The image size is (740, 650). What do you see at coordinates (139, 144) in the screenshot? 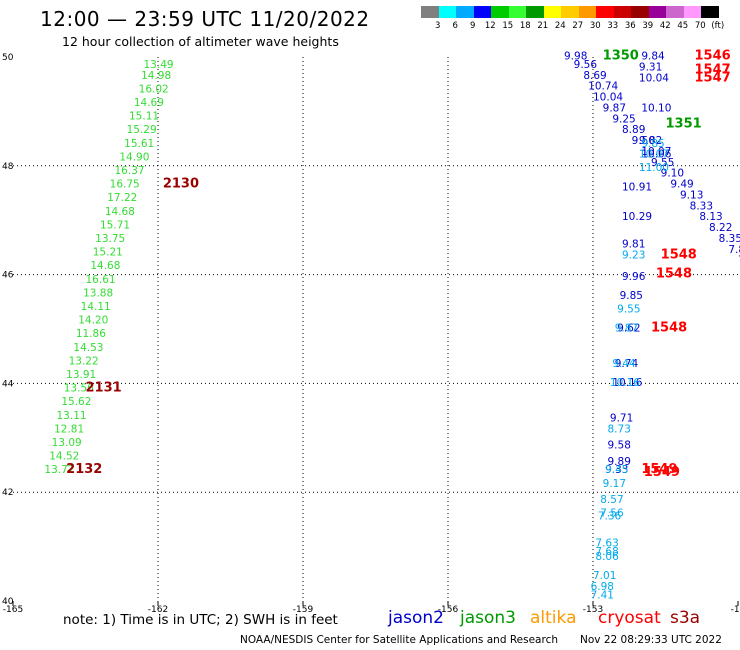
I see `wave-height-label: 15.61` at bounding box center [139, 144].